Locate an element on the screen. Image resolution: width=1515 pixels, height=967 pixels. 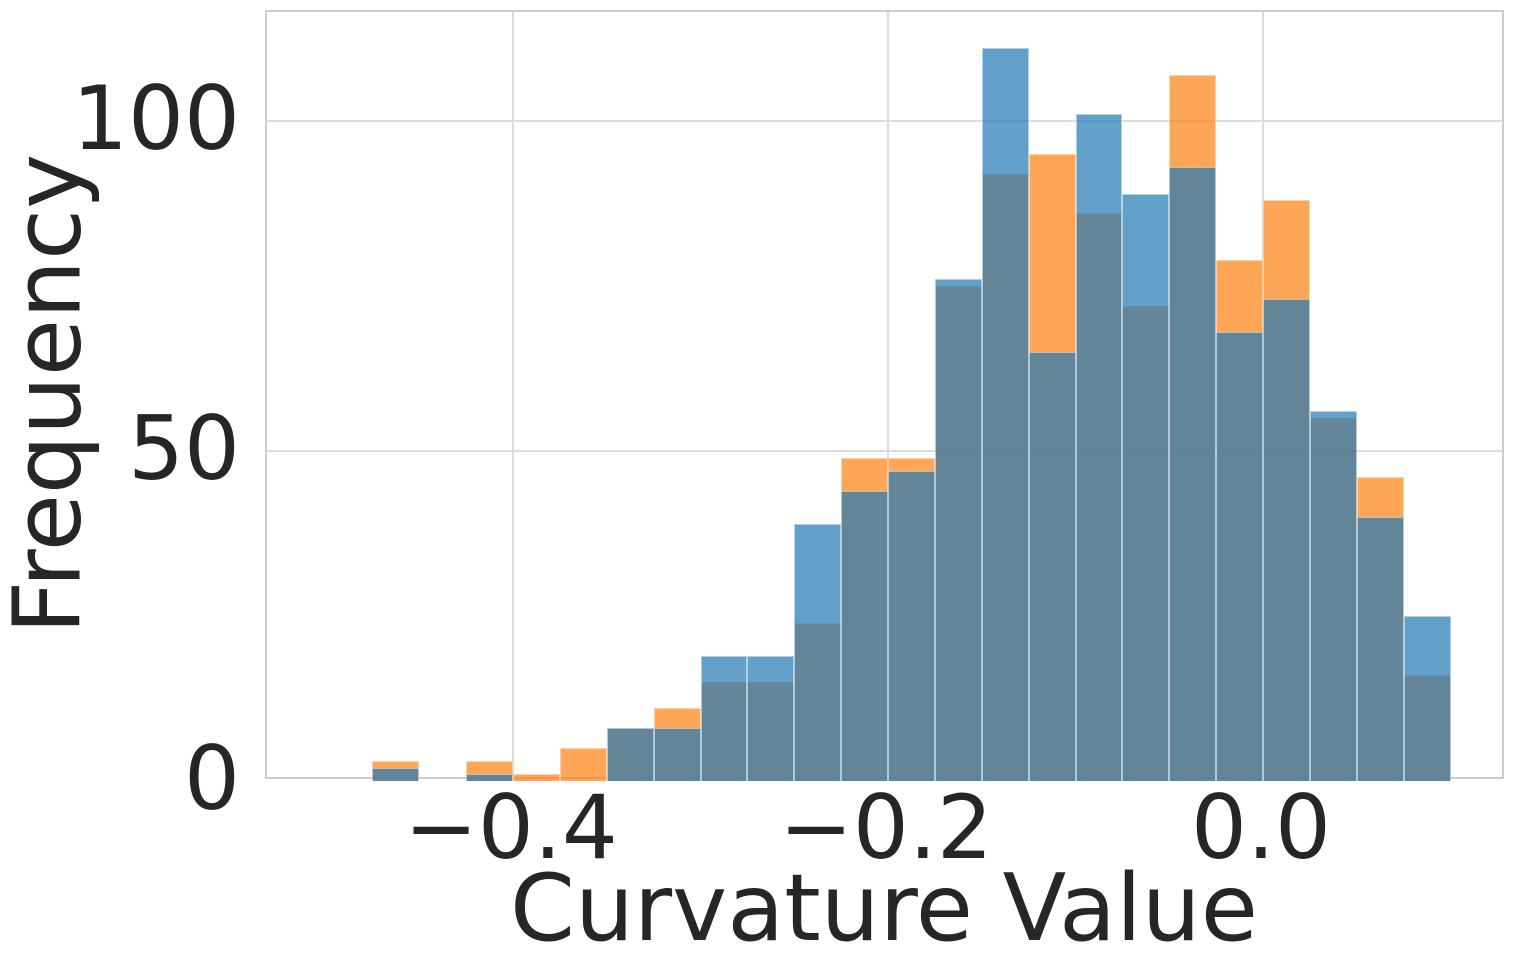
x-tick-label: 0.0 is located at coordinates (1261, 827).